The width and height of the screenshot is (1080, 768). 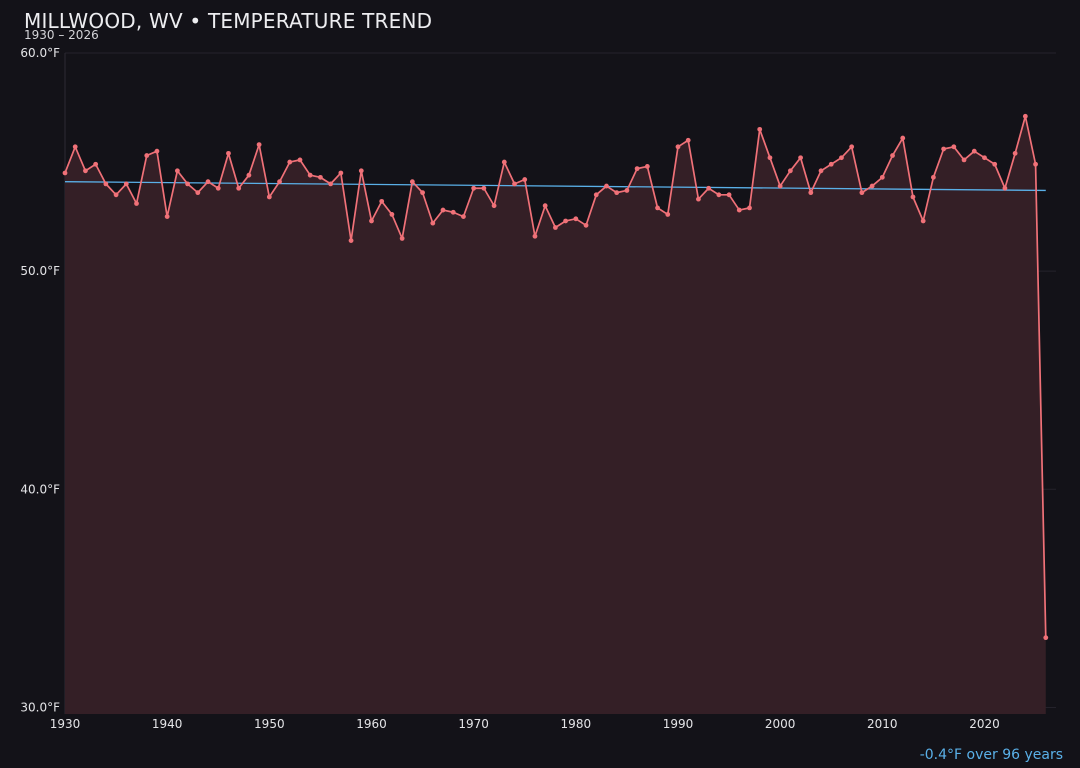 What do you see at coordinates (40, 271) in the screenshot?
I see `y-tick-label: 50.0°F` at bounding box center [40, 271].